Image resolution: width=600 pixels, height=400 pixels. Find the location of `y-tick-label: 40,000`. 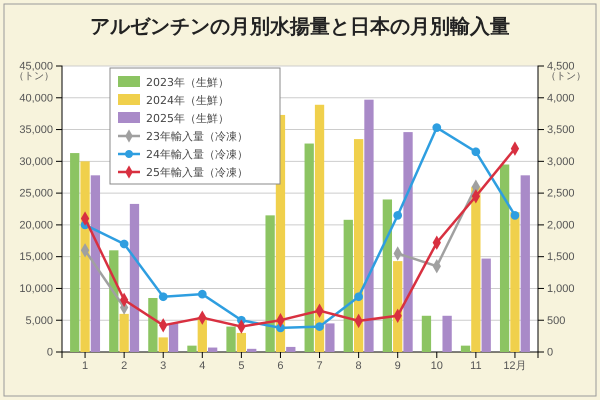

y-tick-label: 40,000 is located at coordinates (36, 98).